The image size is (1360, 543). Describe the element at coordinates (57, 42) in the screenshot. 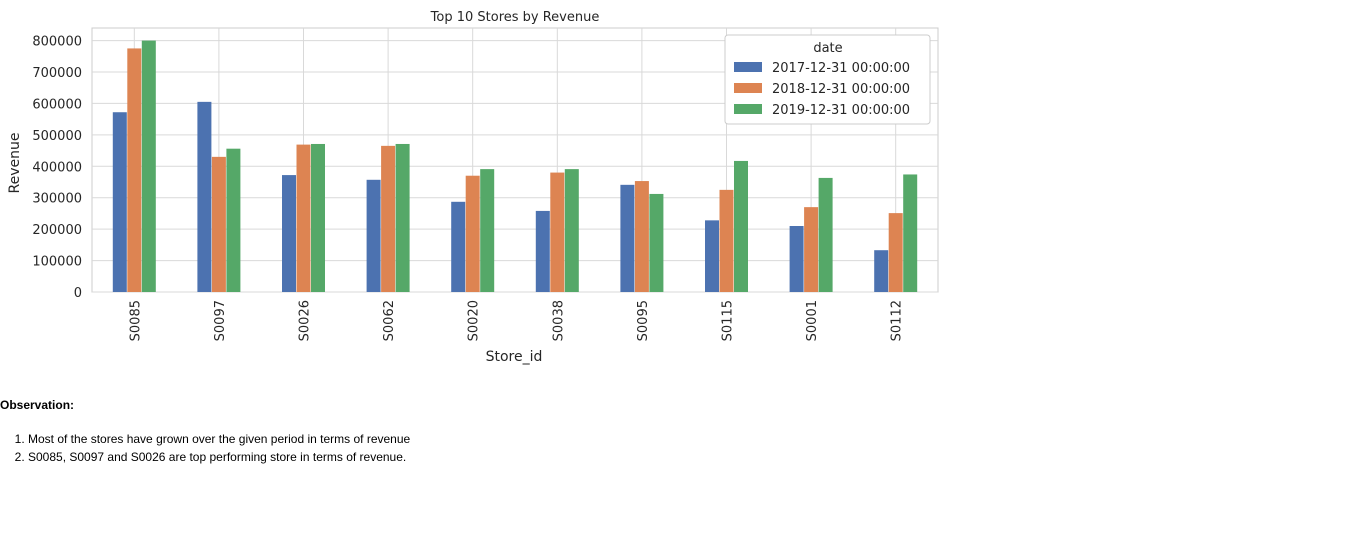

I see `y-tick-label: 800000` at that location.